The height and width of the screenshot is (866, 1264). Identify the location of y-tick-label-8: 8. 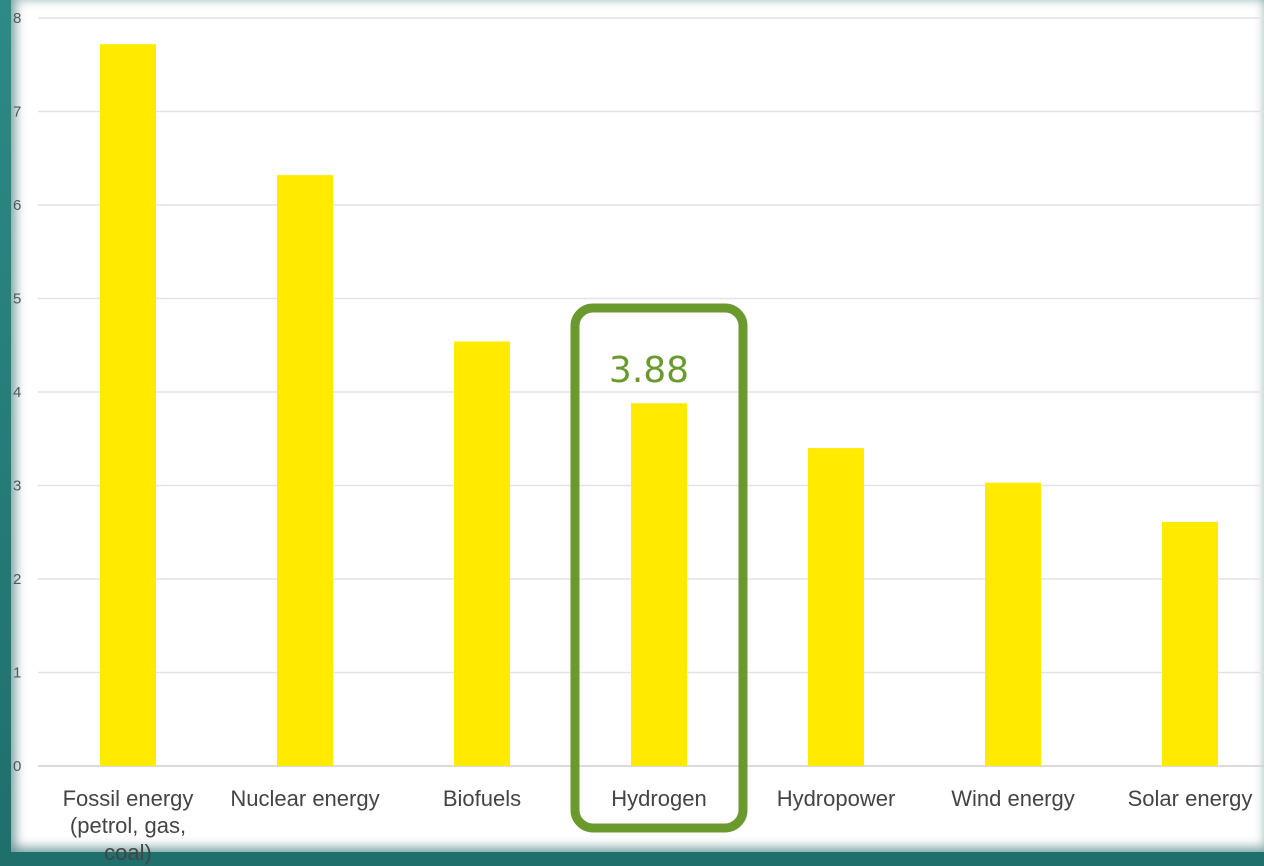
(17, 18).